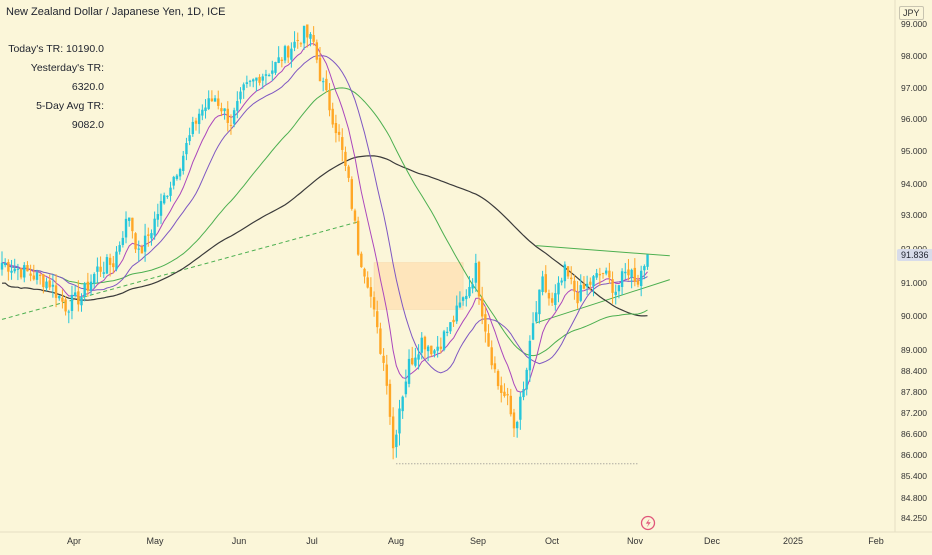 This screenshot has width=932, height=555. Describe the element at coordinates (70, 115) in the screenshot. I see `five-day-tr: 5-Day Avg TR: 9082.0` at that location.